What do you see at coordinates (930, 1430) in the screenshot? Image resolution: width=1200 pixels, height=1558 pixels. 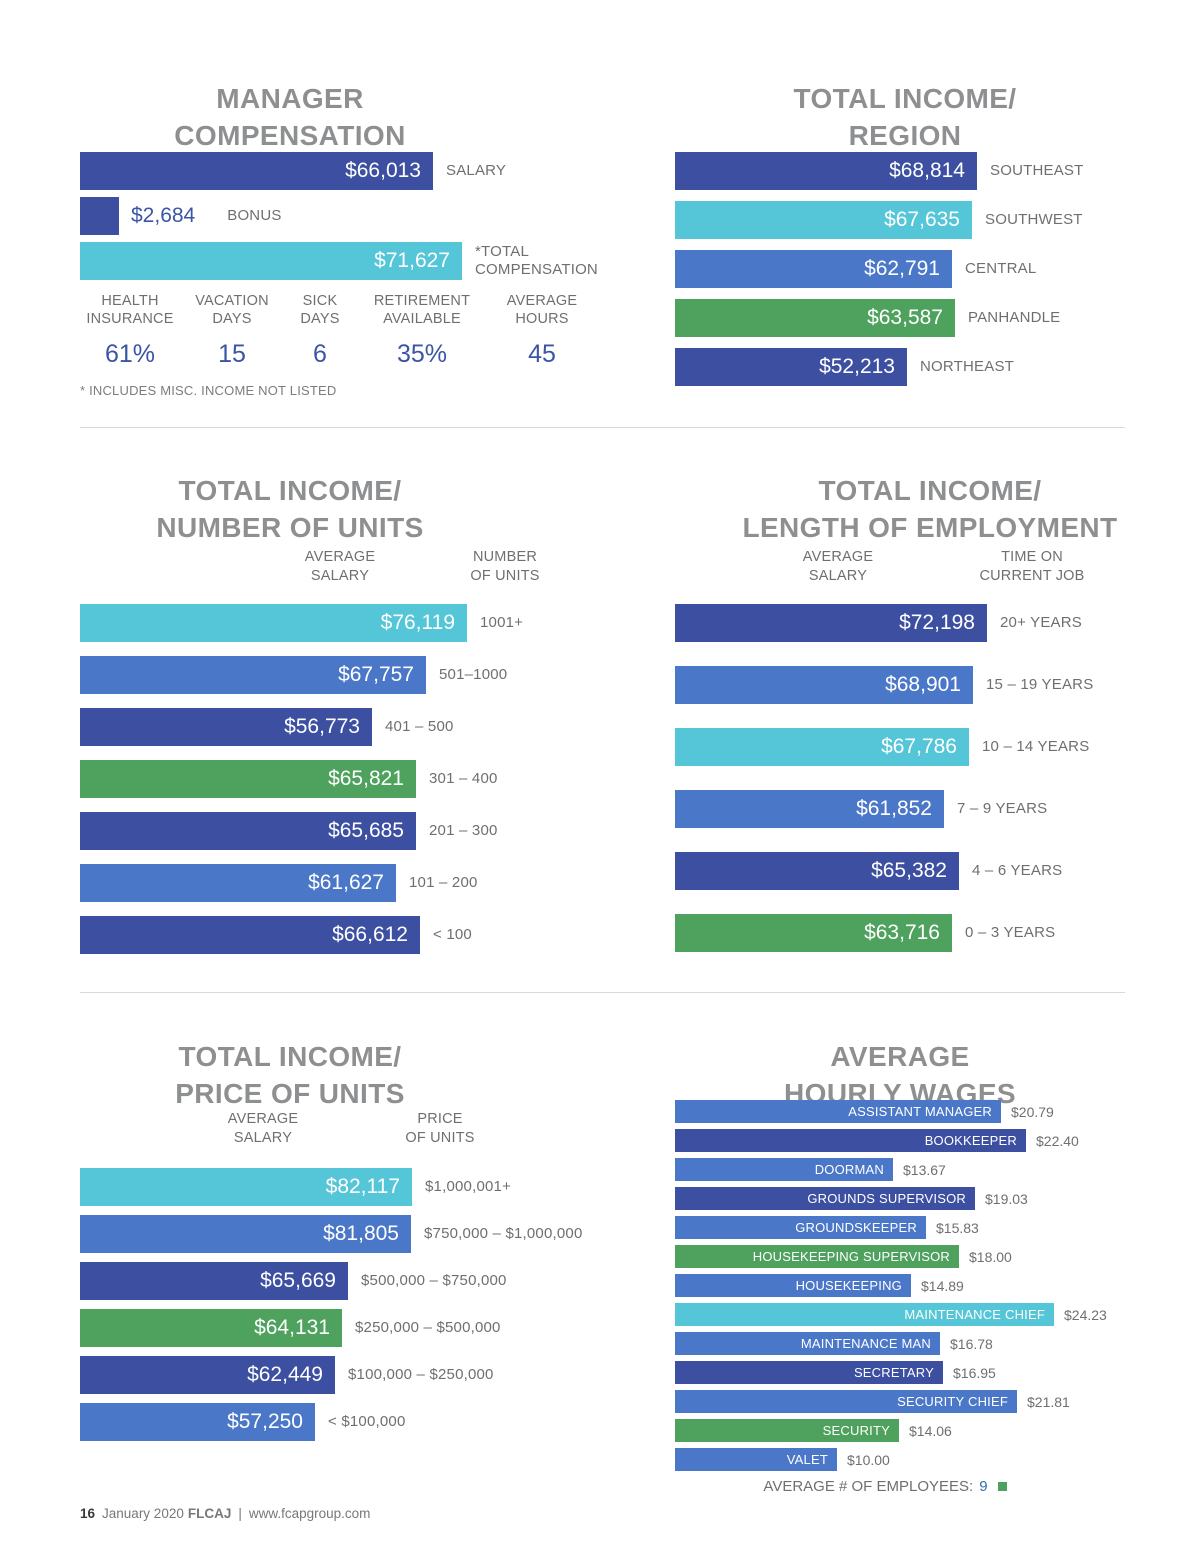 I see `bar-value: $14.06` at bounding box center [930, 1430].